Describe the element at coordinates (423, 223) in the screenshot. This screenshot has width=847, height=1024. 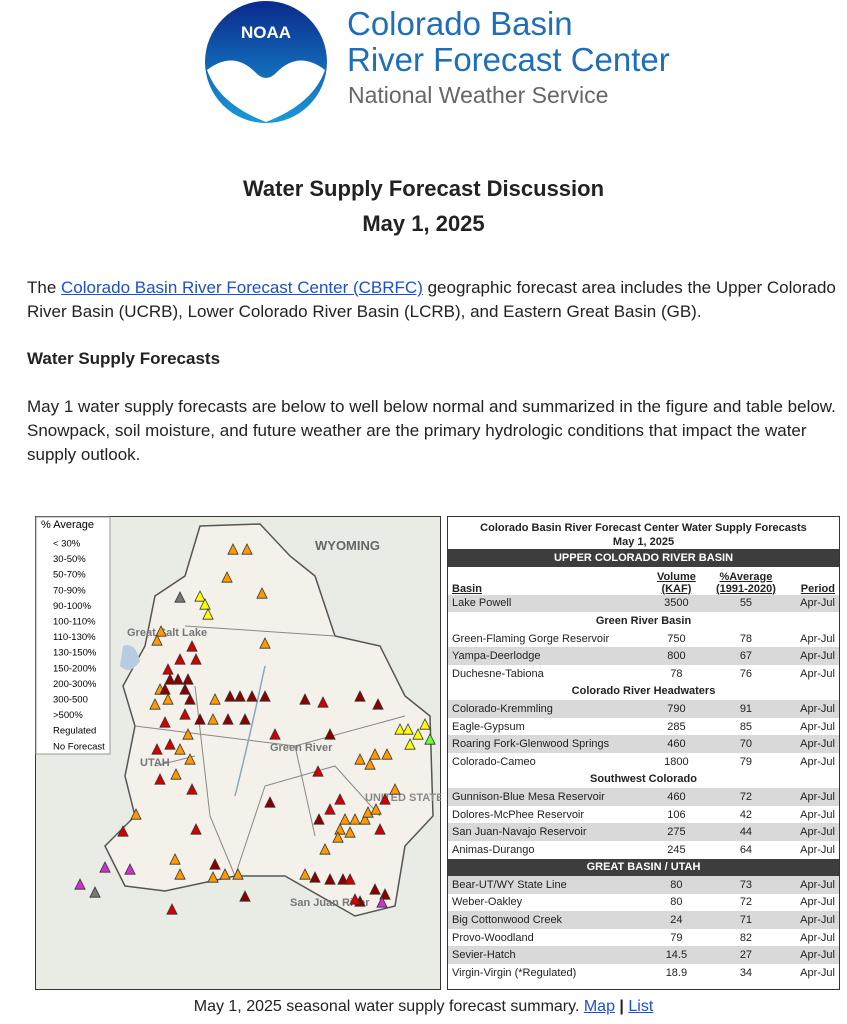
I see `page-date: May 1, 2025` at that location.